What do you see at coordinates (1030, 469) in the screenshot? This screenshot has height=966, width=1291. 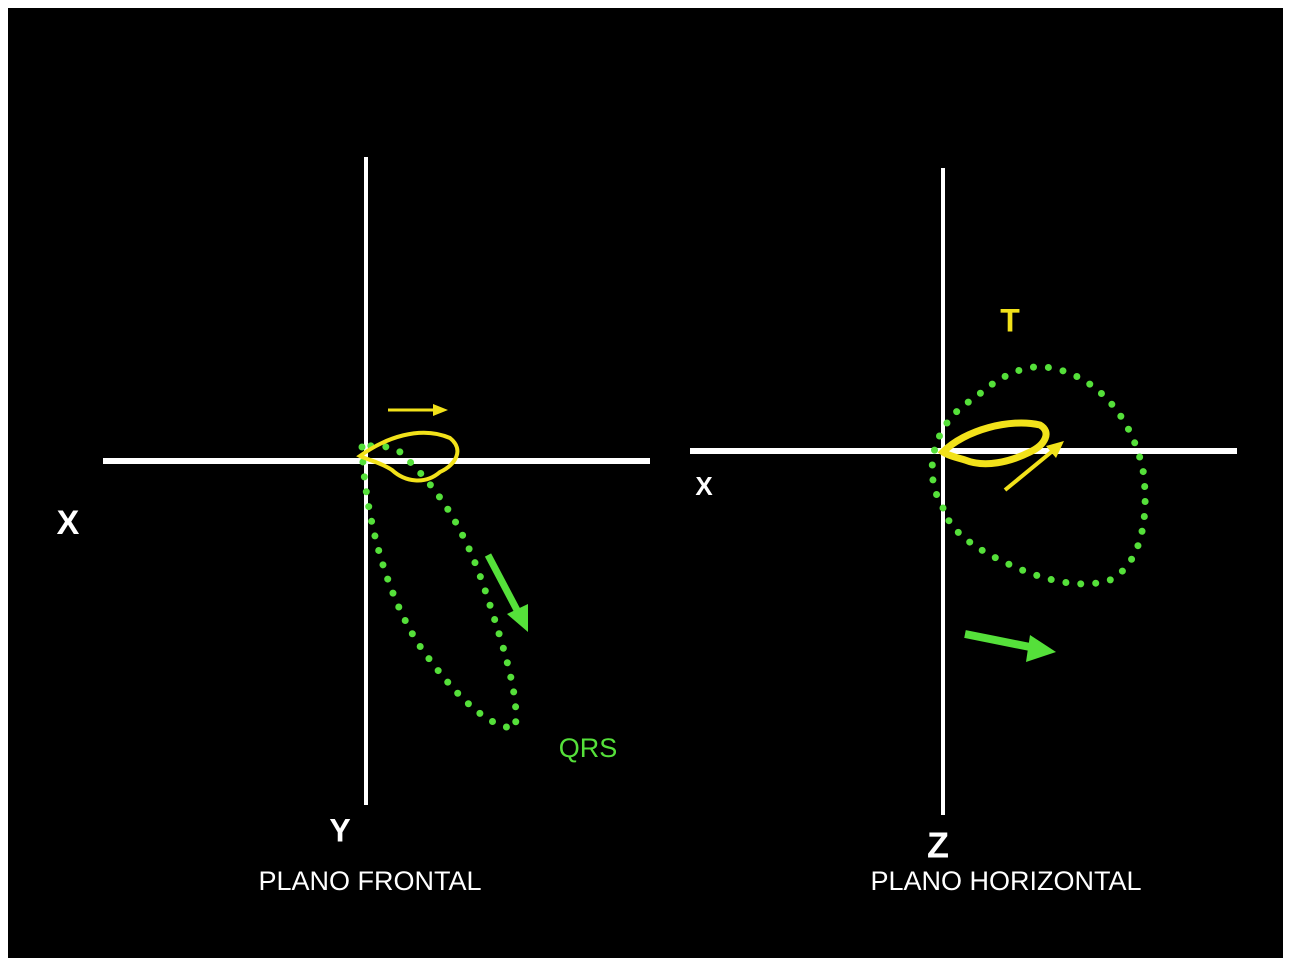 I see `t-arrow` at bounding box center [1030, 469].